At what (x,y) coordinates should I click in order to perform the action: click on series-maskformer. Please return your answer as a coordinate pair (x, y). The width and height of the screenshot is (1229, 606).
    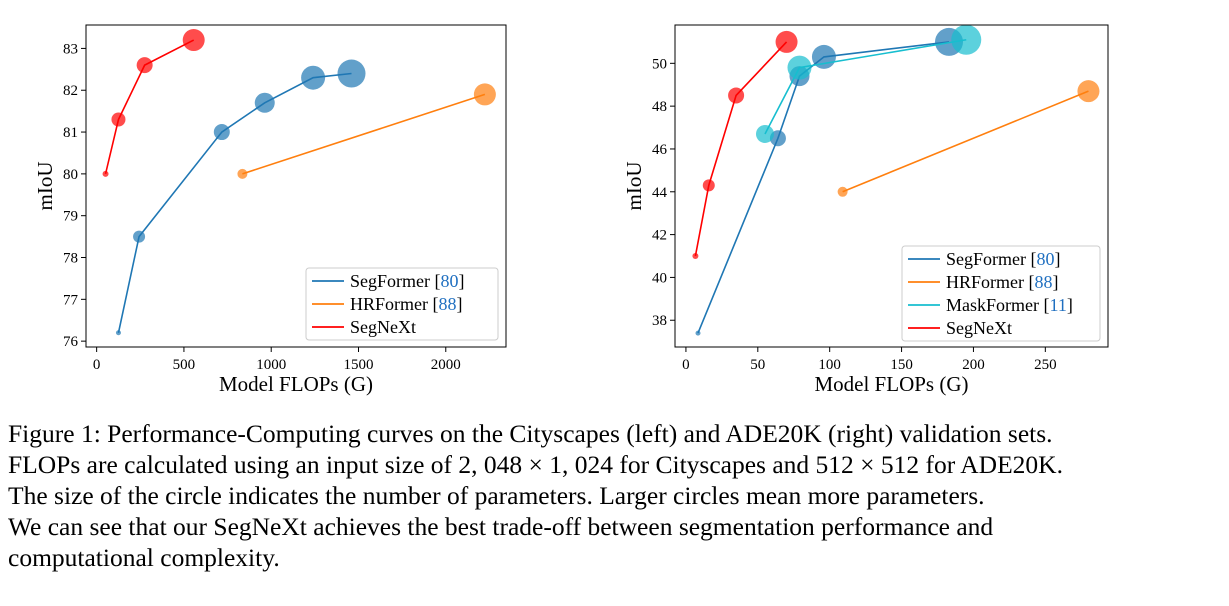
    Looking at the image, I should click on (868, 83).